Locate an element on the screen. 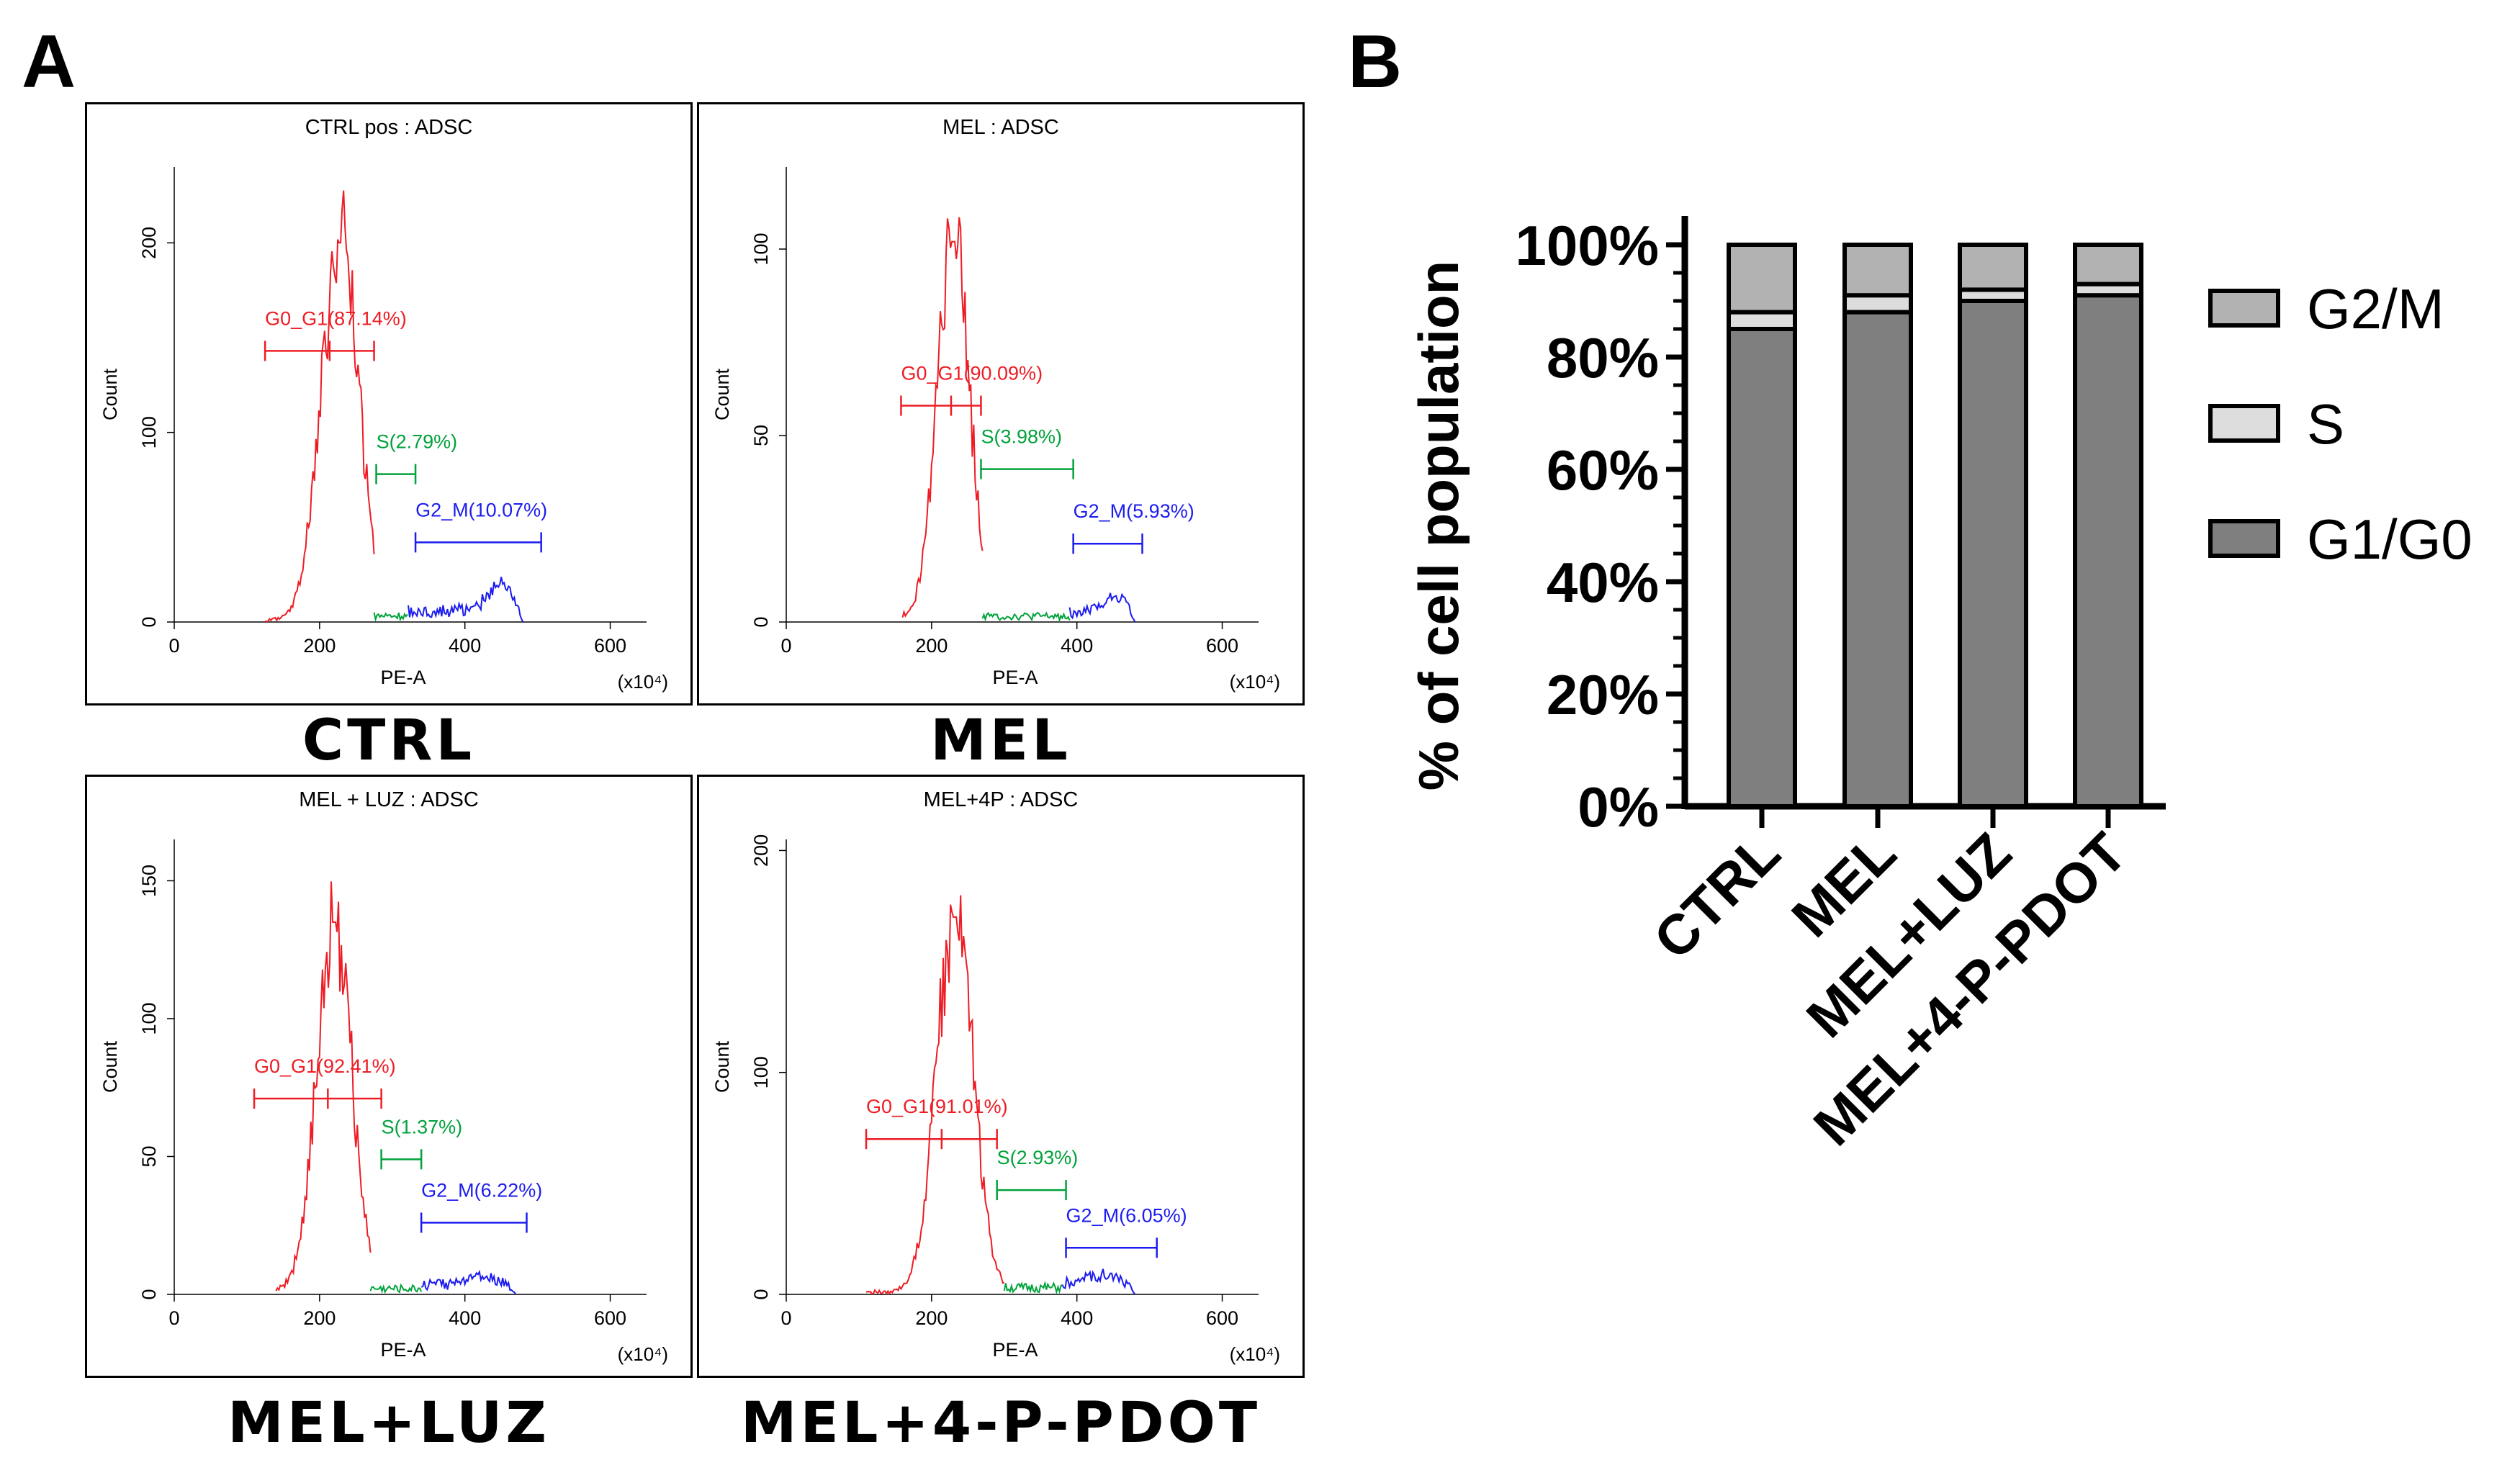 This screenshot has height=1465, width=2520. y-tick-label: 80% is located at coordinates (1603, 357).